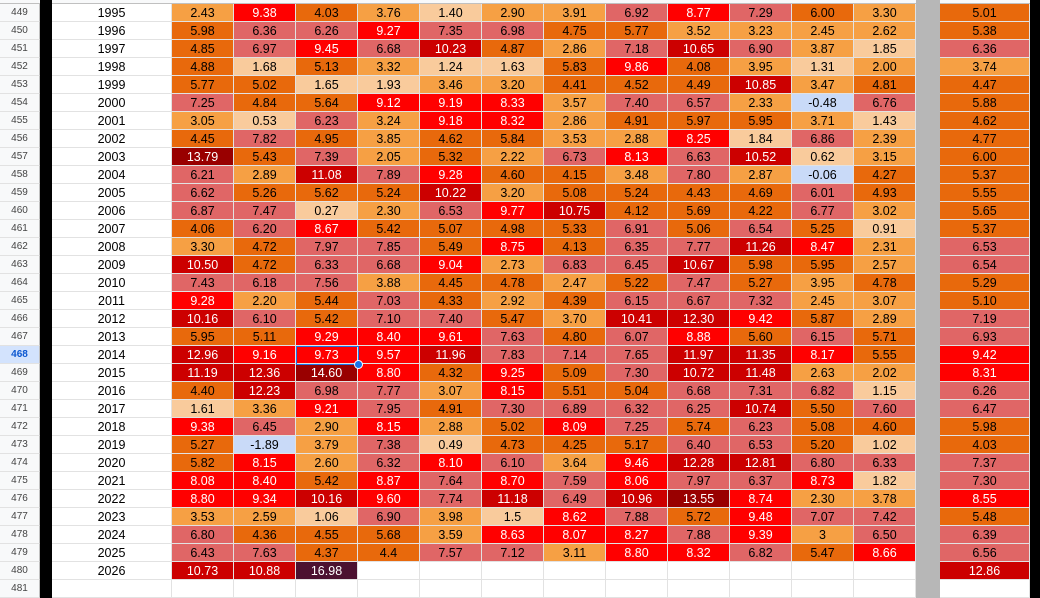 This screenshot has width=1040, height=598. Describe the element at coordinates (112, 157) in the screenshot. I see `year-cell: 2003` at that location.